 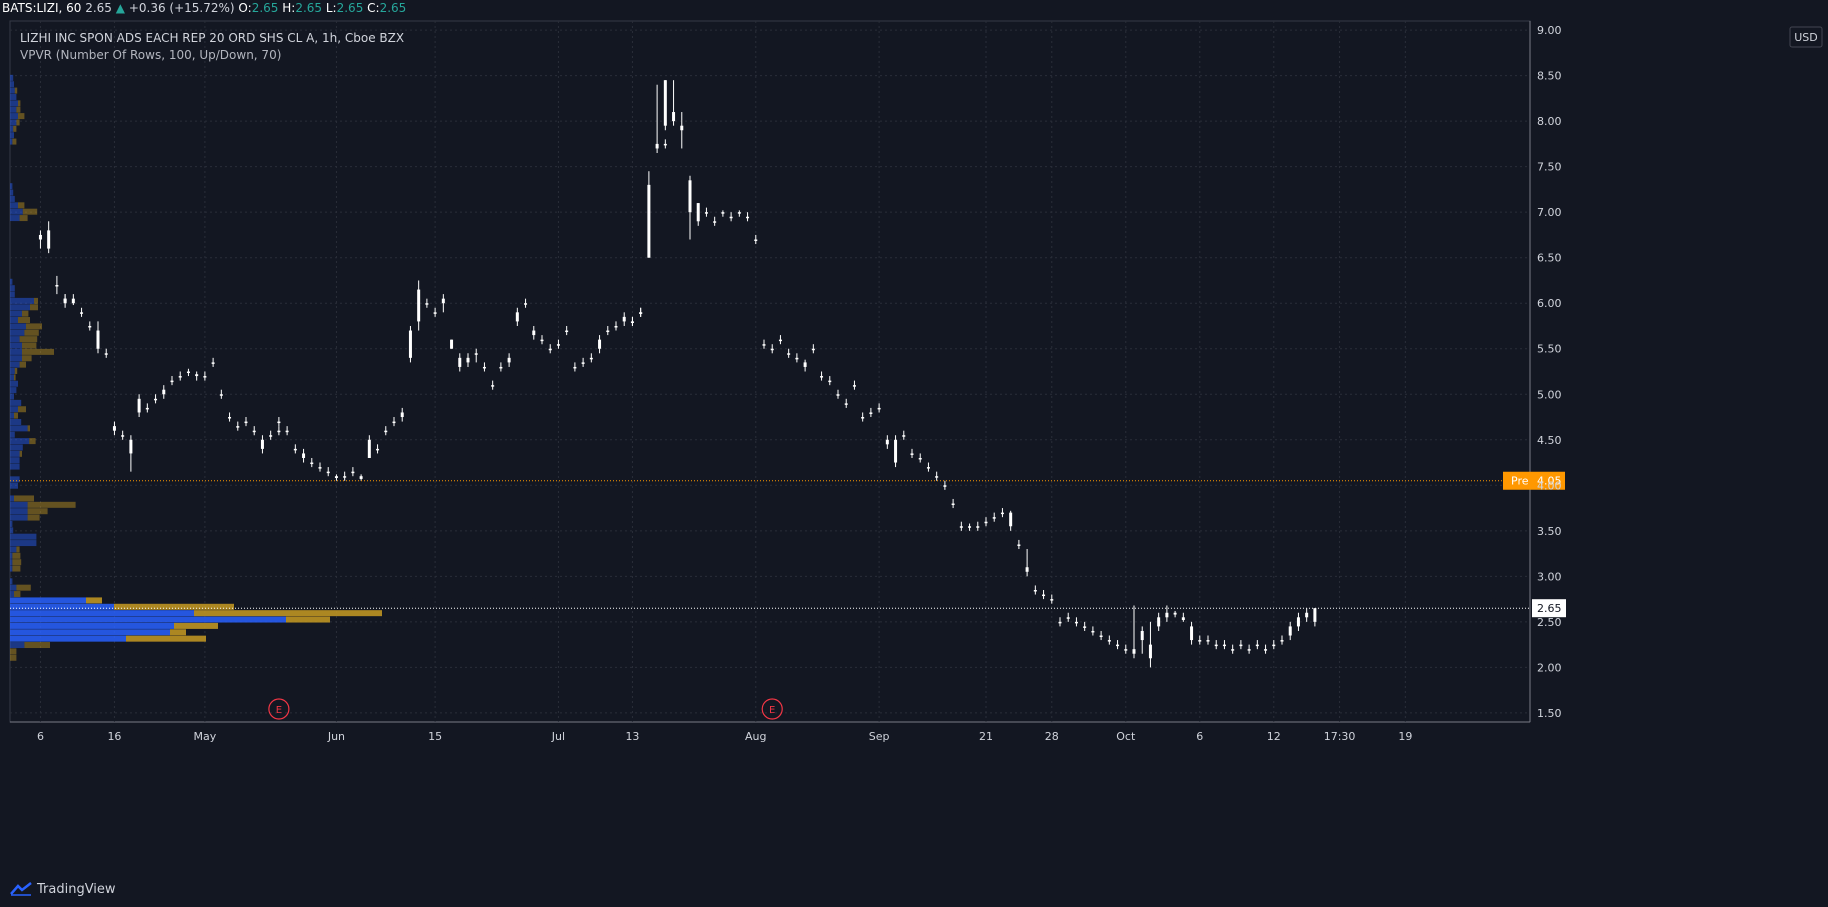 What do you see at coordinates (289, 8) in the screenshot?
I see `high-label: H:` at bounding box center [289, 8].